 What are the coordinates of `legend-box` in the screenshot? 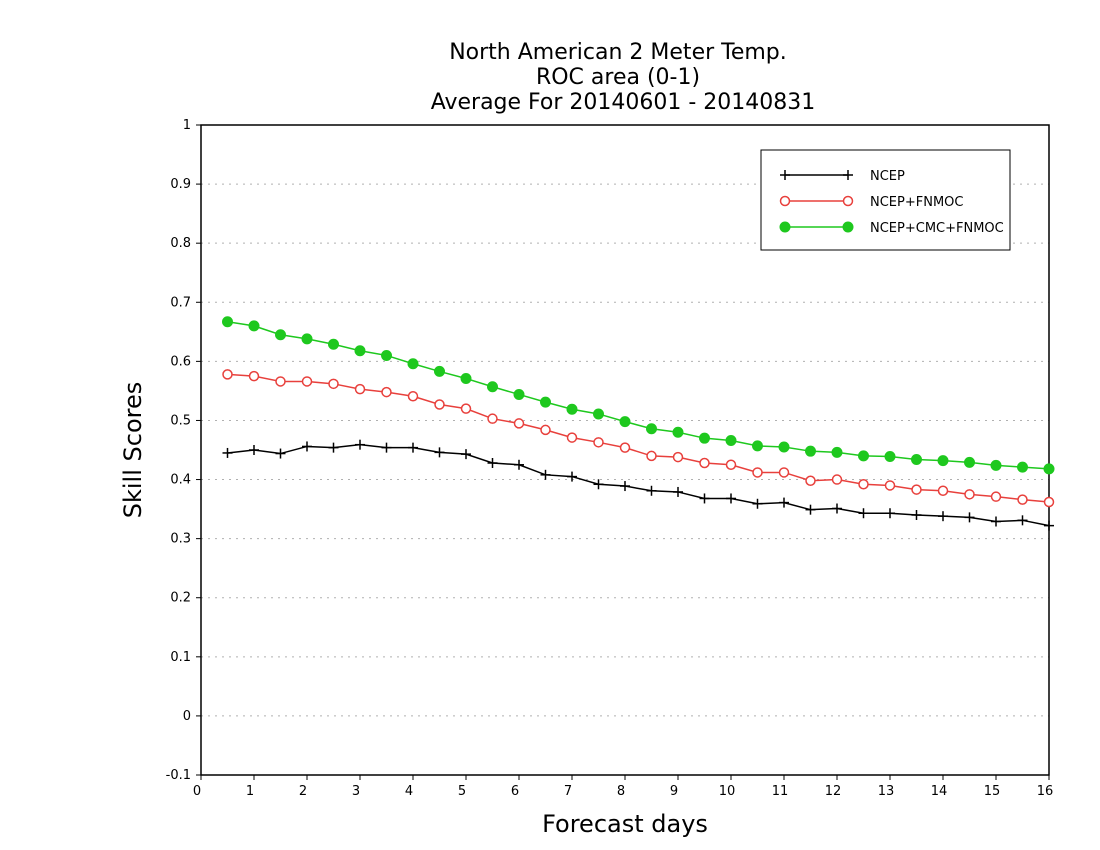 It's located at (885, 200).